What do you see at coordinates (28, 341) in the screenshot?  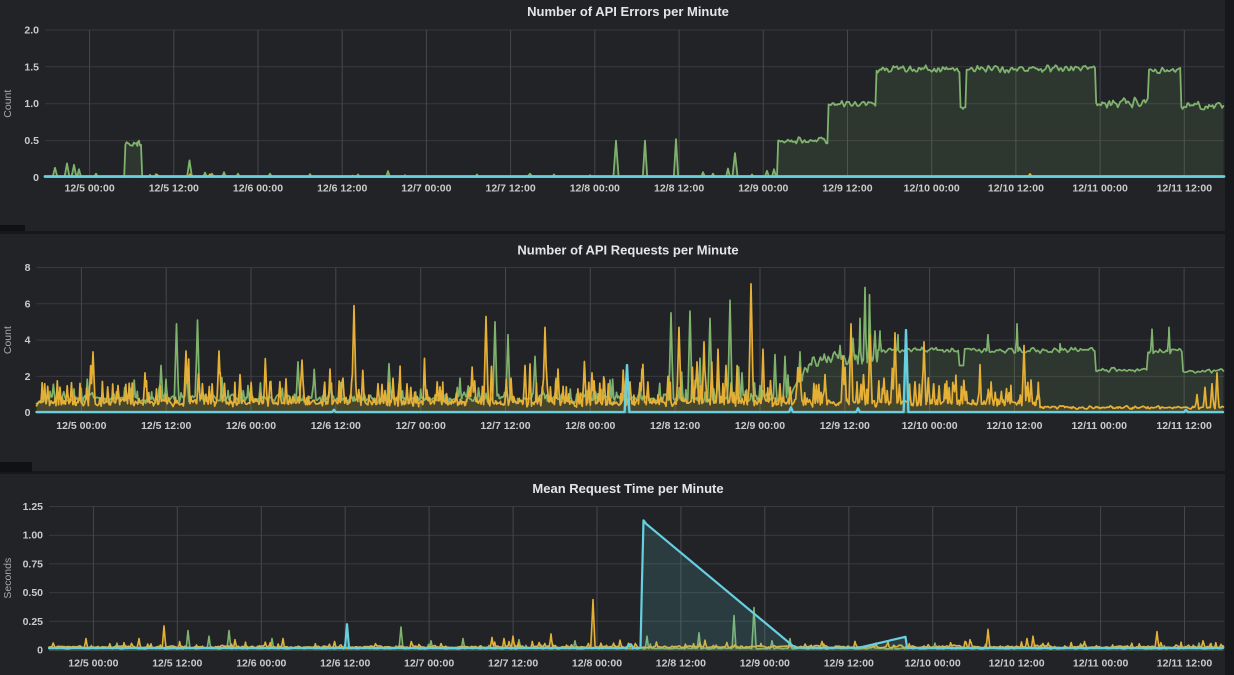 I see `svg-text: 4` at bounding box center [28, 341].